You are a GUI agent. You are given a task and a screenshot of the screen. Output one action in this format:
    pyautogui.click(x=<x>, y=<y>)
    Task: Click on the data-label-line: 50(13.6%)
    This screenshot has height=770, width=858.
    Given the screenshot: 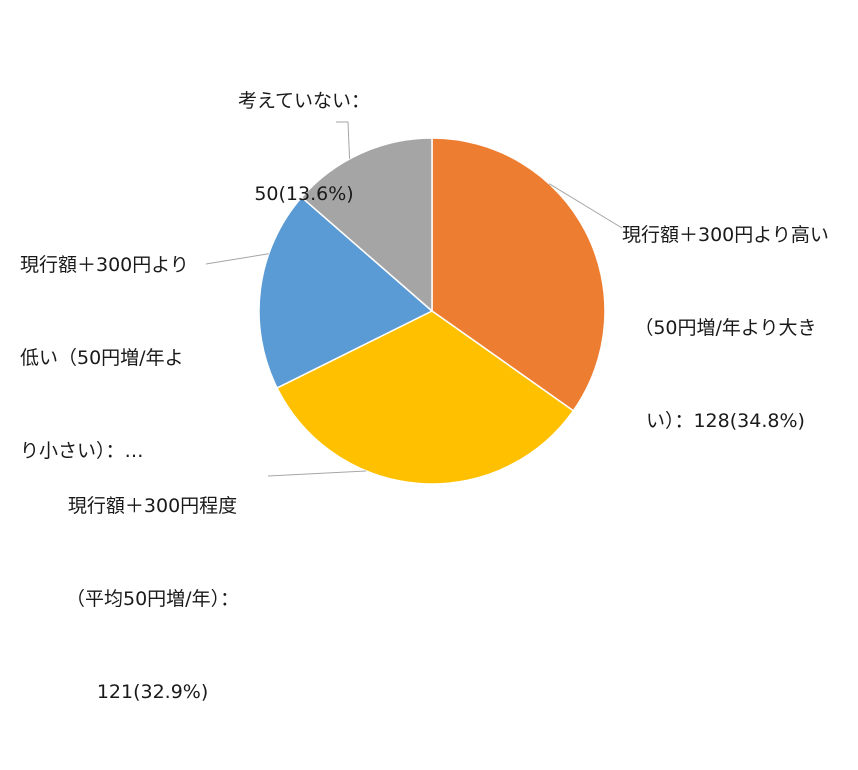 What is the action you would take?
    pyautogui.click(x=304, y=194)
    